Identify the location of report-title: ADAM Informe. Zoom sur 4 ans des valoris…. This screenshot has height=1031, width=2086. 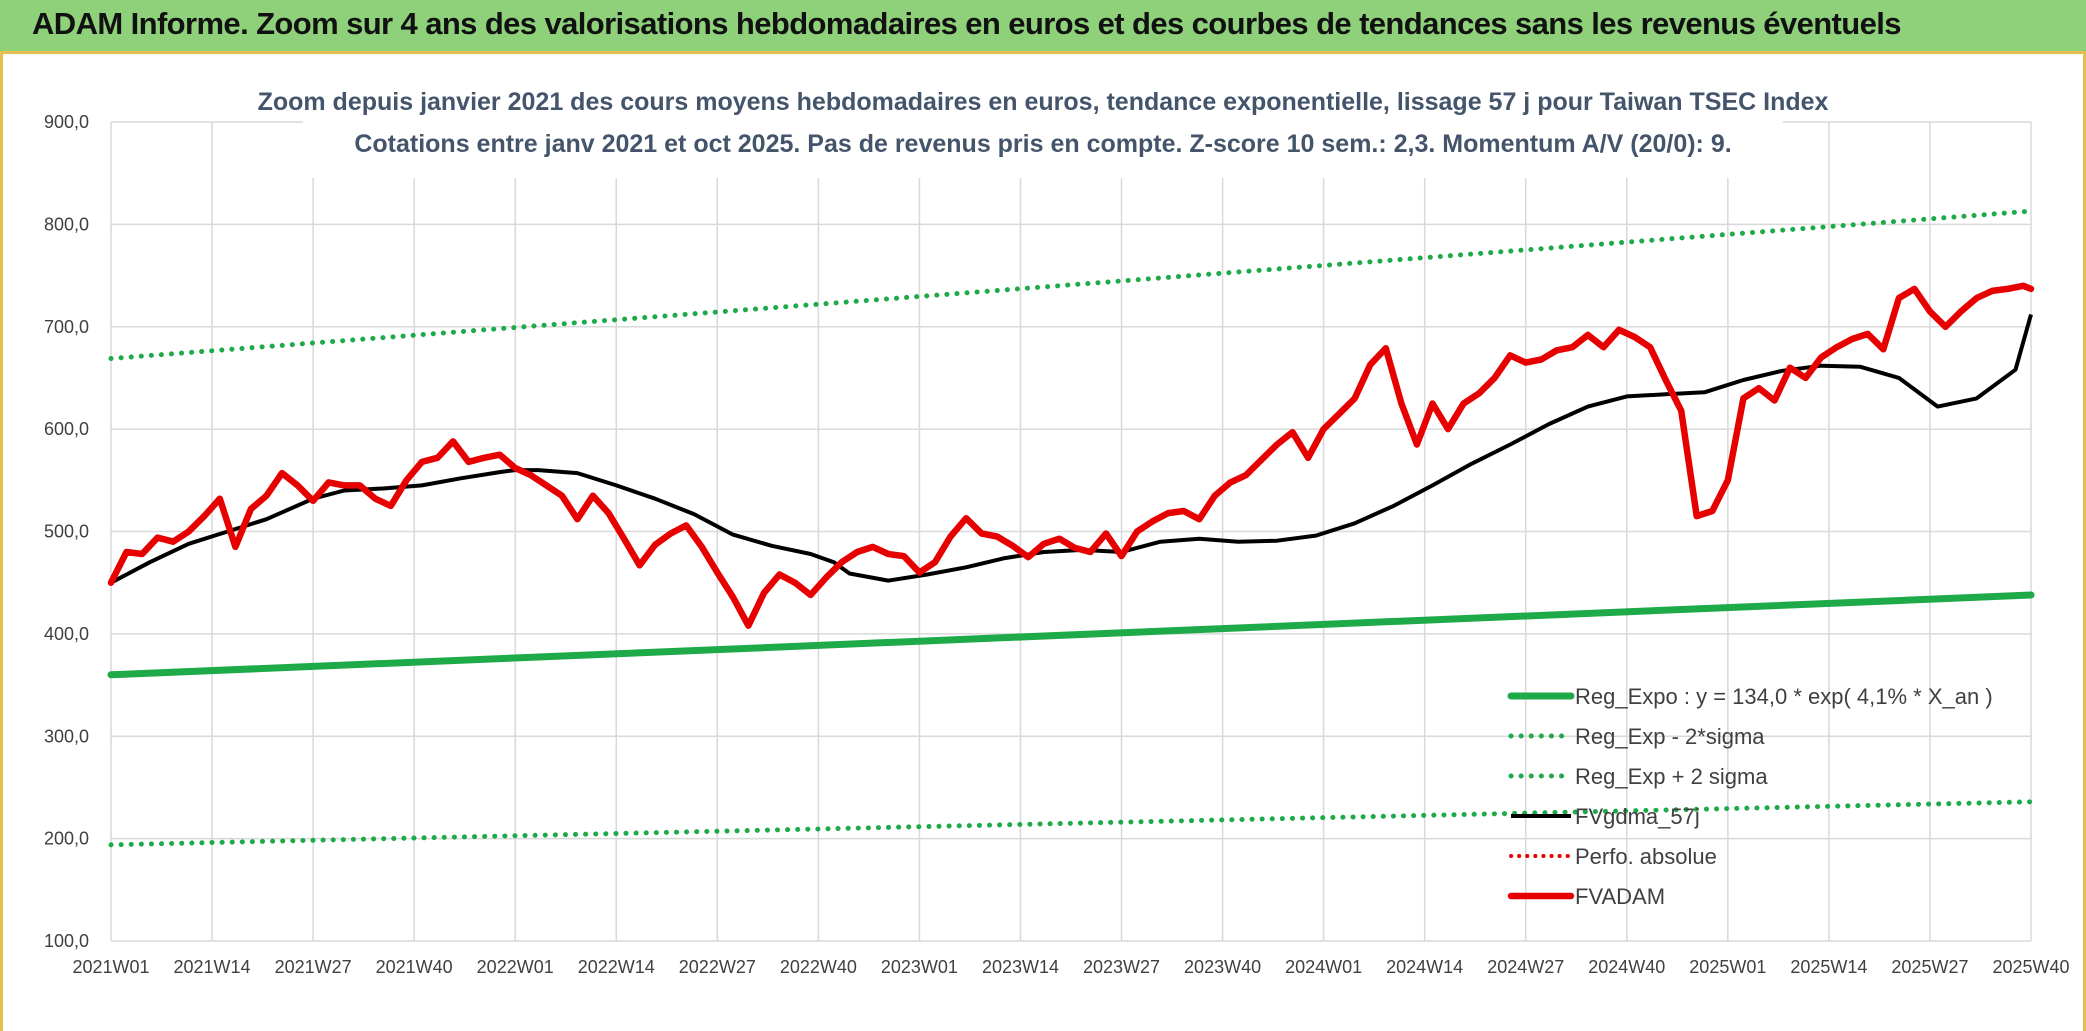
(967, 23).